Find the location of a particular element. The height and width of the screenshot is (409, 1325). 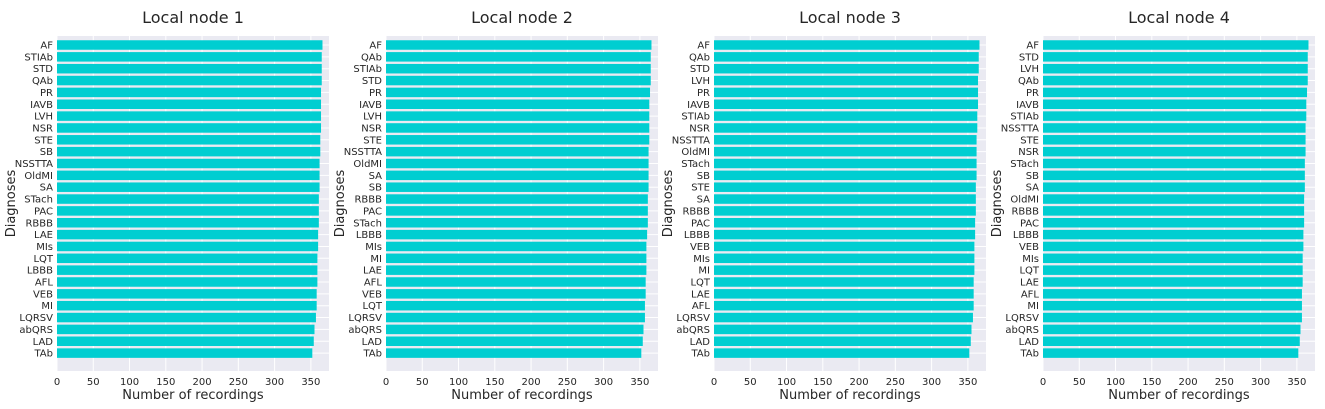

bar-QAb is located at coordinates (189, 80).